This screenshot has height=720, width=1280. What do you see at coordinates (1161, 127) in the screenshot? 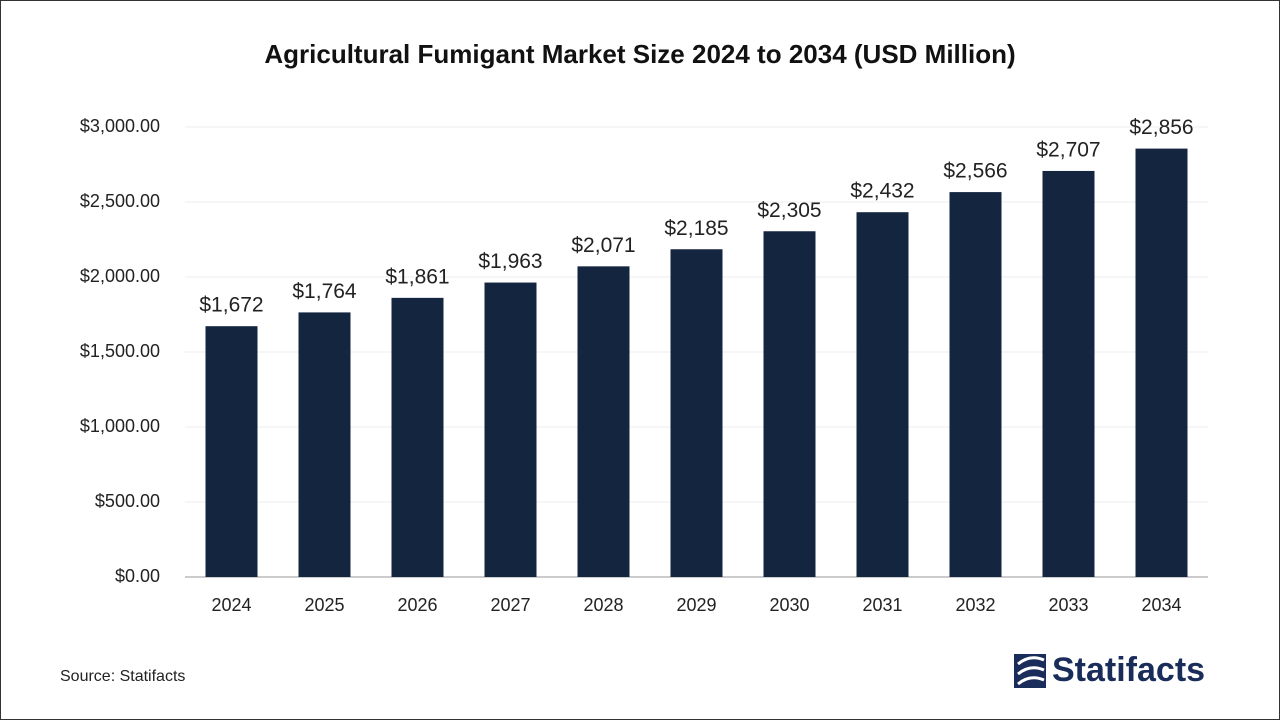
I see `data-label: $2,856` at bounding box center [1161, 127].